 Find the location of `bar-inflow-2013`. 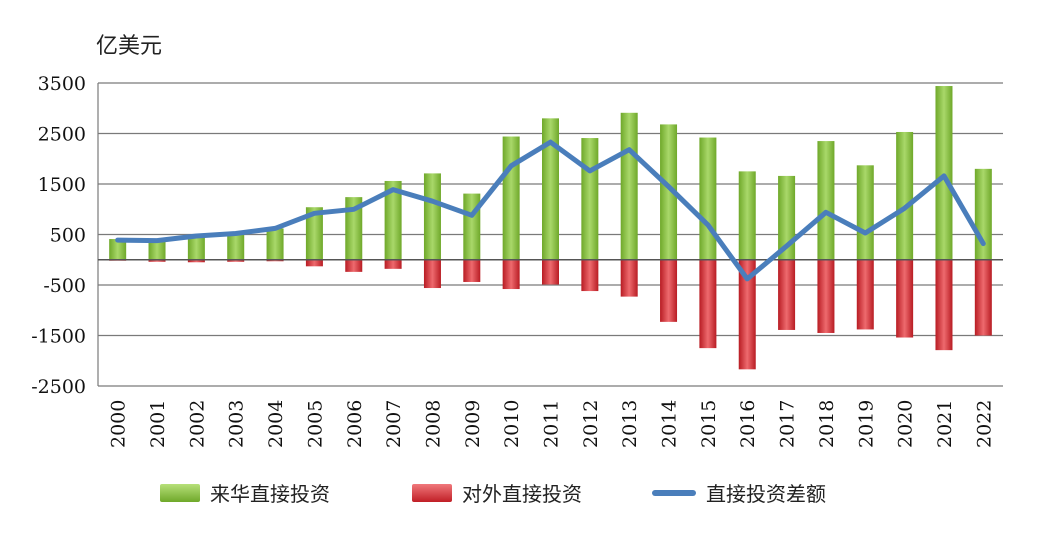

bar-inflow-2013 is located at coordinates (629, 186).